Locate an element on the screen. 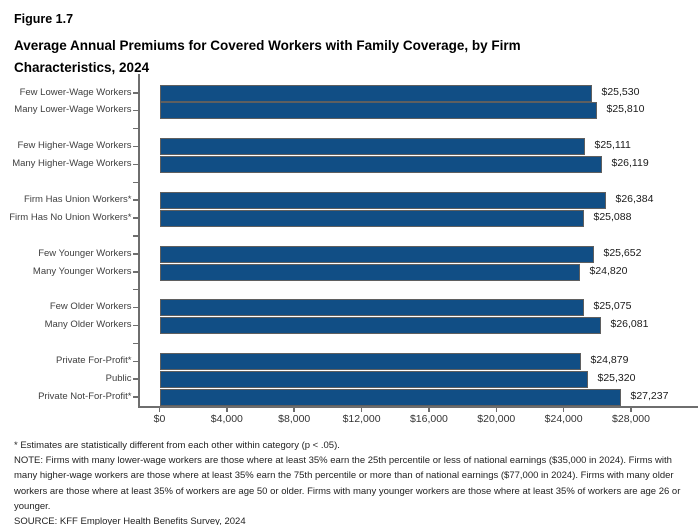  x-axis-line is located at coordinates (417, 406).